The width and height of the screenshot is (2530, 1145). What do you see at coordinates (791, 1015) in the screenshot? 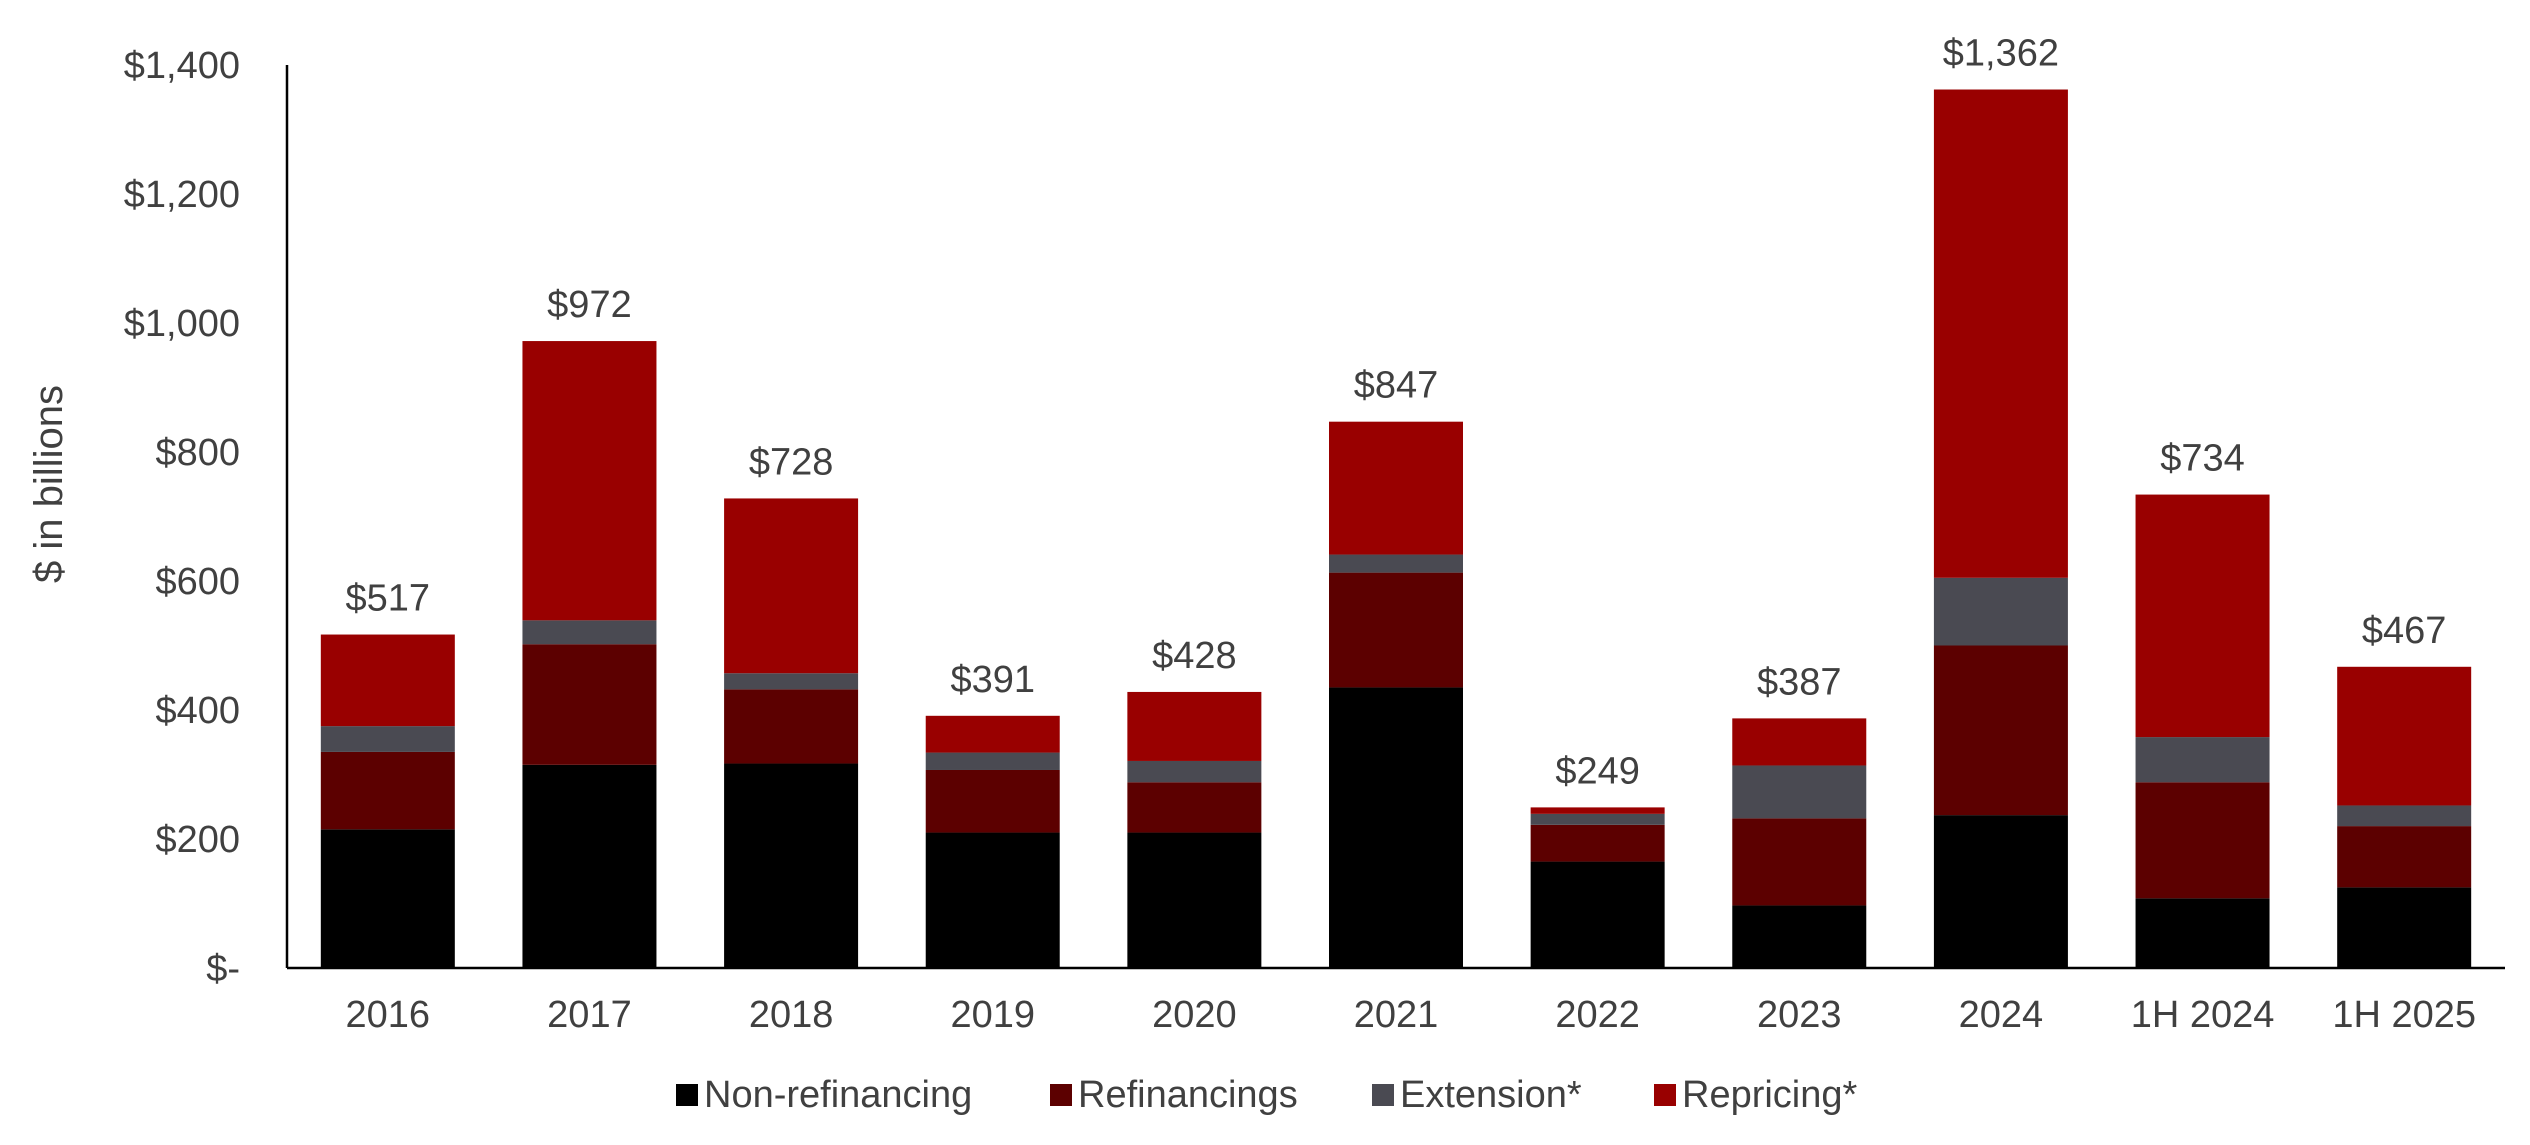
I see `x-tick-label: 2018` at bounding box center [791, 1015].